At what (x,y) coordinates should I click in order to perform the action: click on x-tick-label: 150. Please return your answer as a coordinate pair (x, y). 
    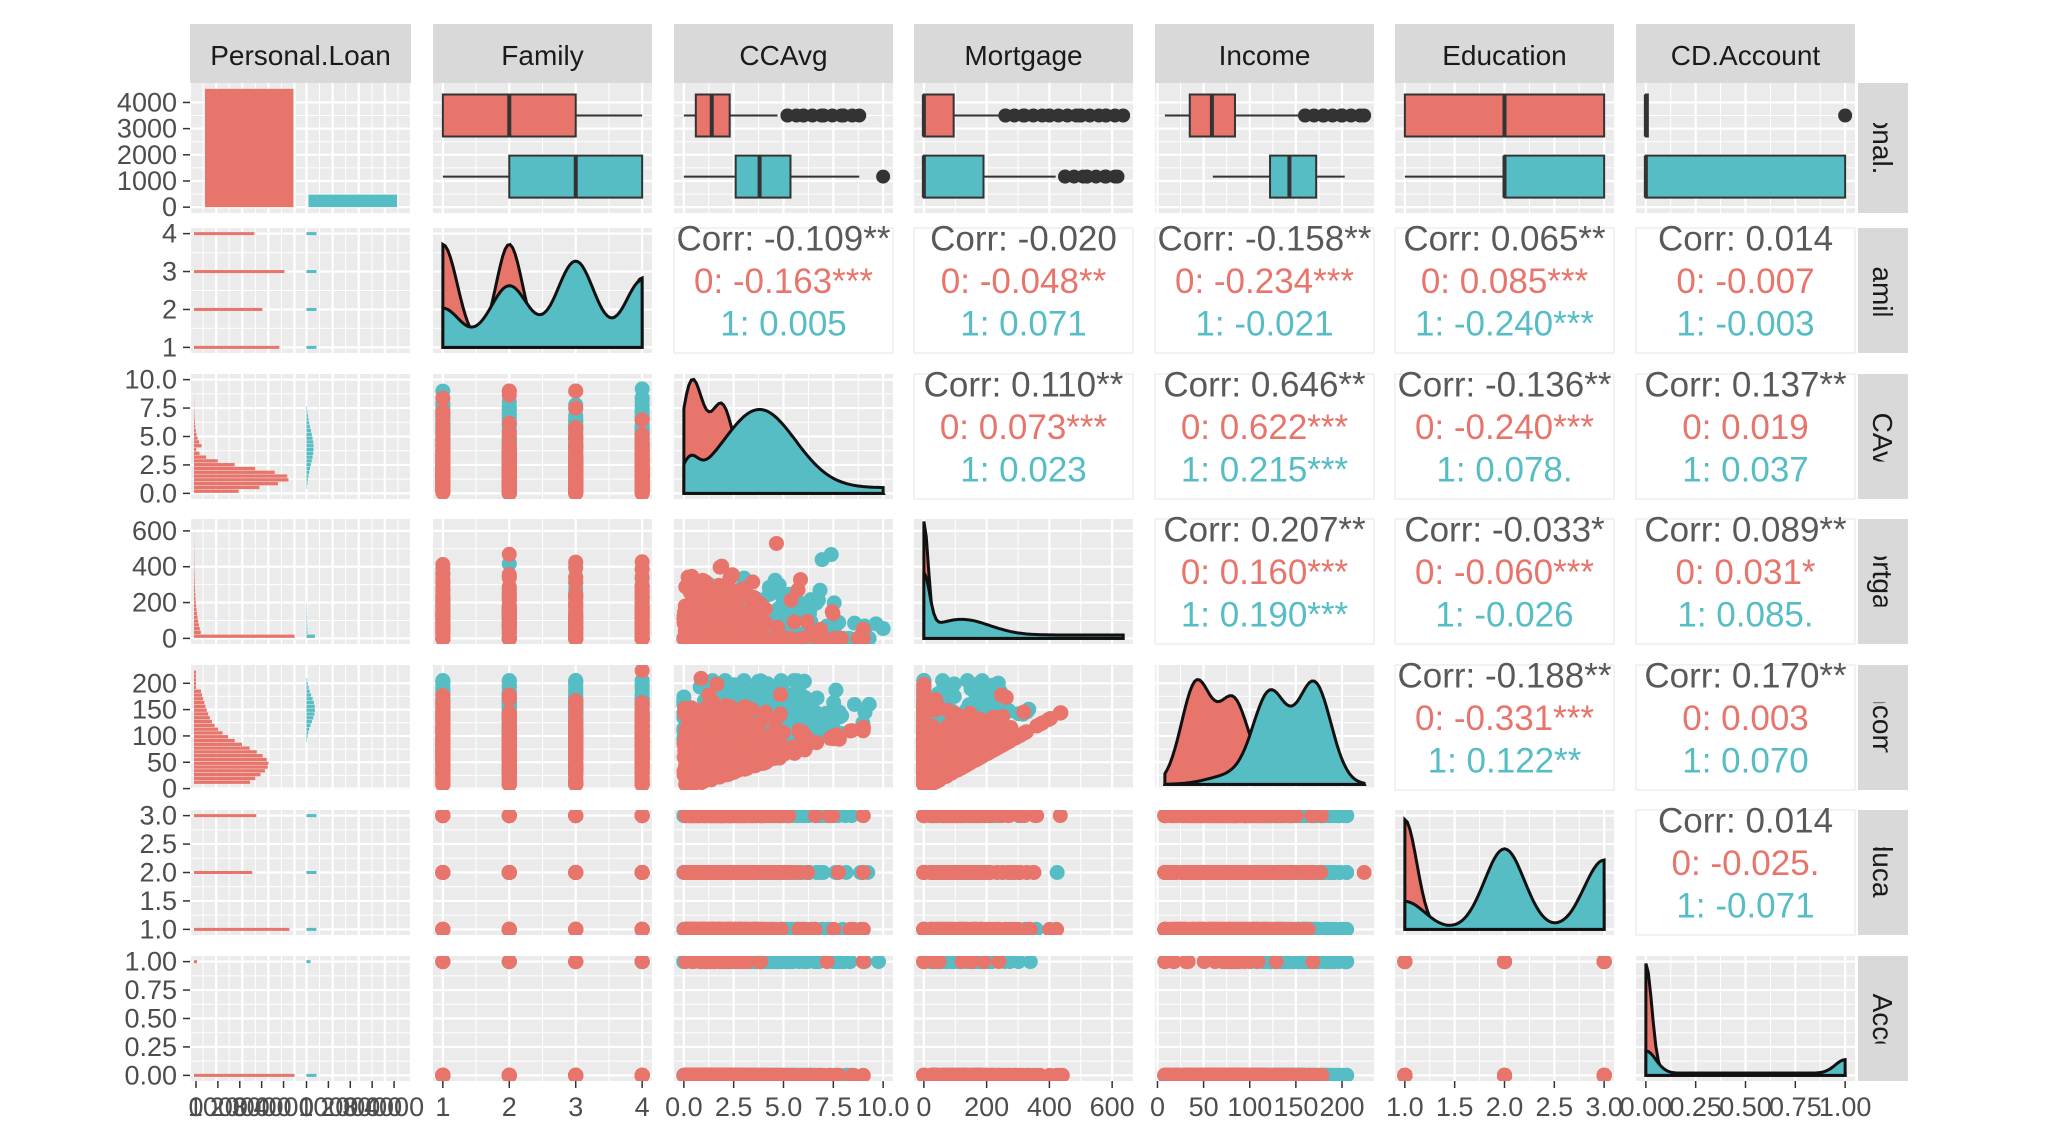
    Looking at the image, I should click on (1295, 1107).